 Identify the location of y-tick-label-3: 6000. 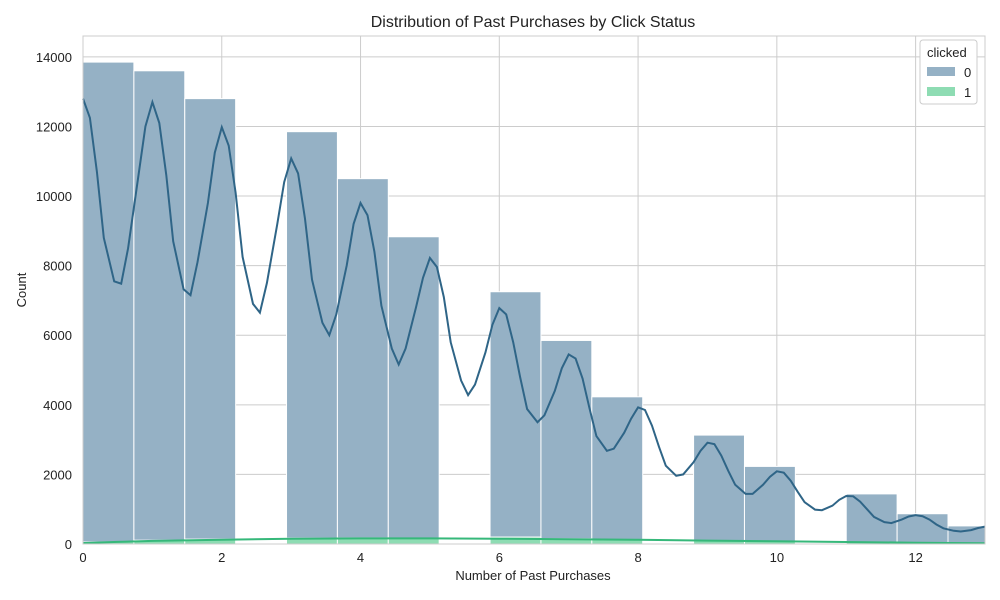
(57, 335).